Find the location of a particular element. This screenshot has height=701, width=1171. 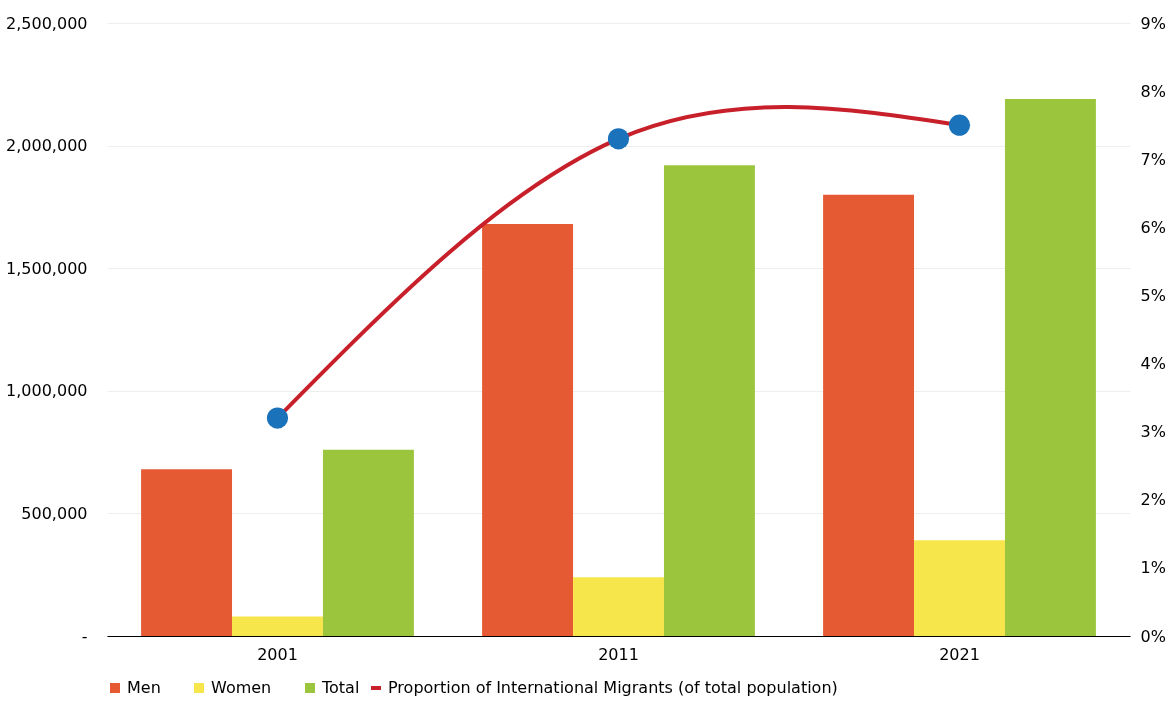

y2-tick-label: 2% is located at coordinates (1153, 500).